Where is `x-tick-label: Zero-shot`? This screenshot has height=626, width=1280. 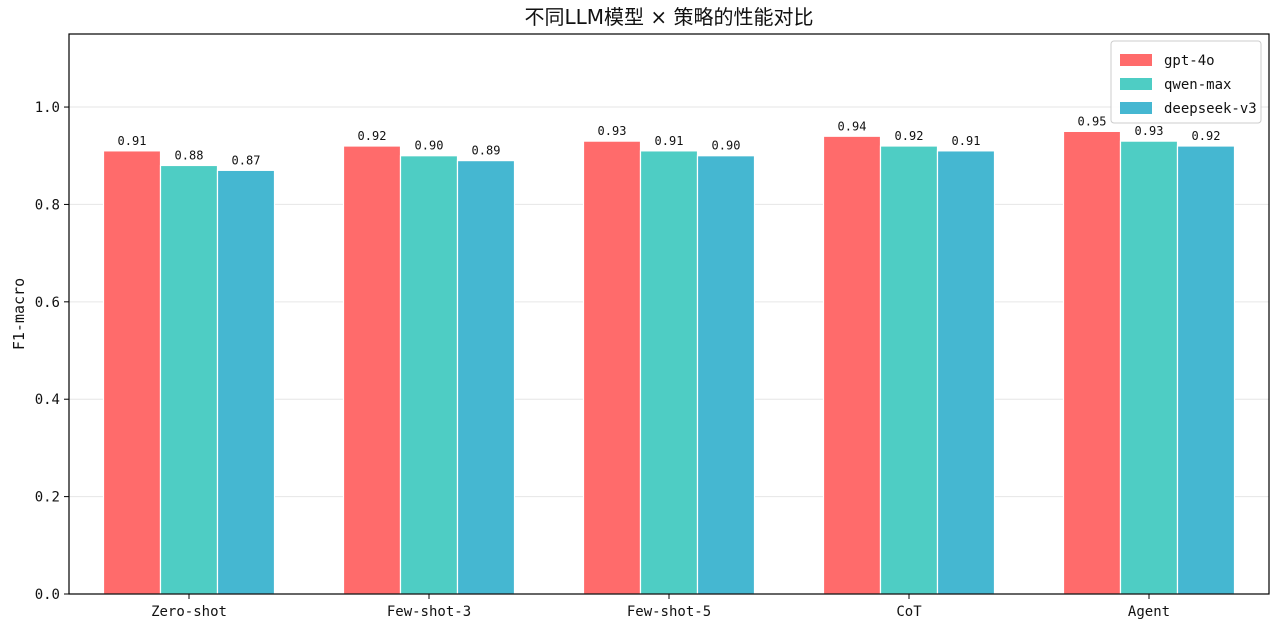 x-tick-label: Zero-shot is located at coordinates (189, 612).